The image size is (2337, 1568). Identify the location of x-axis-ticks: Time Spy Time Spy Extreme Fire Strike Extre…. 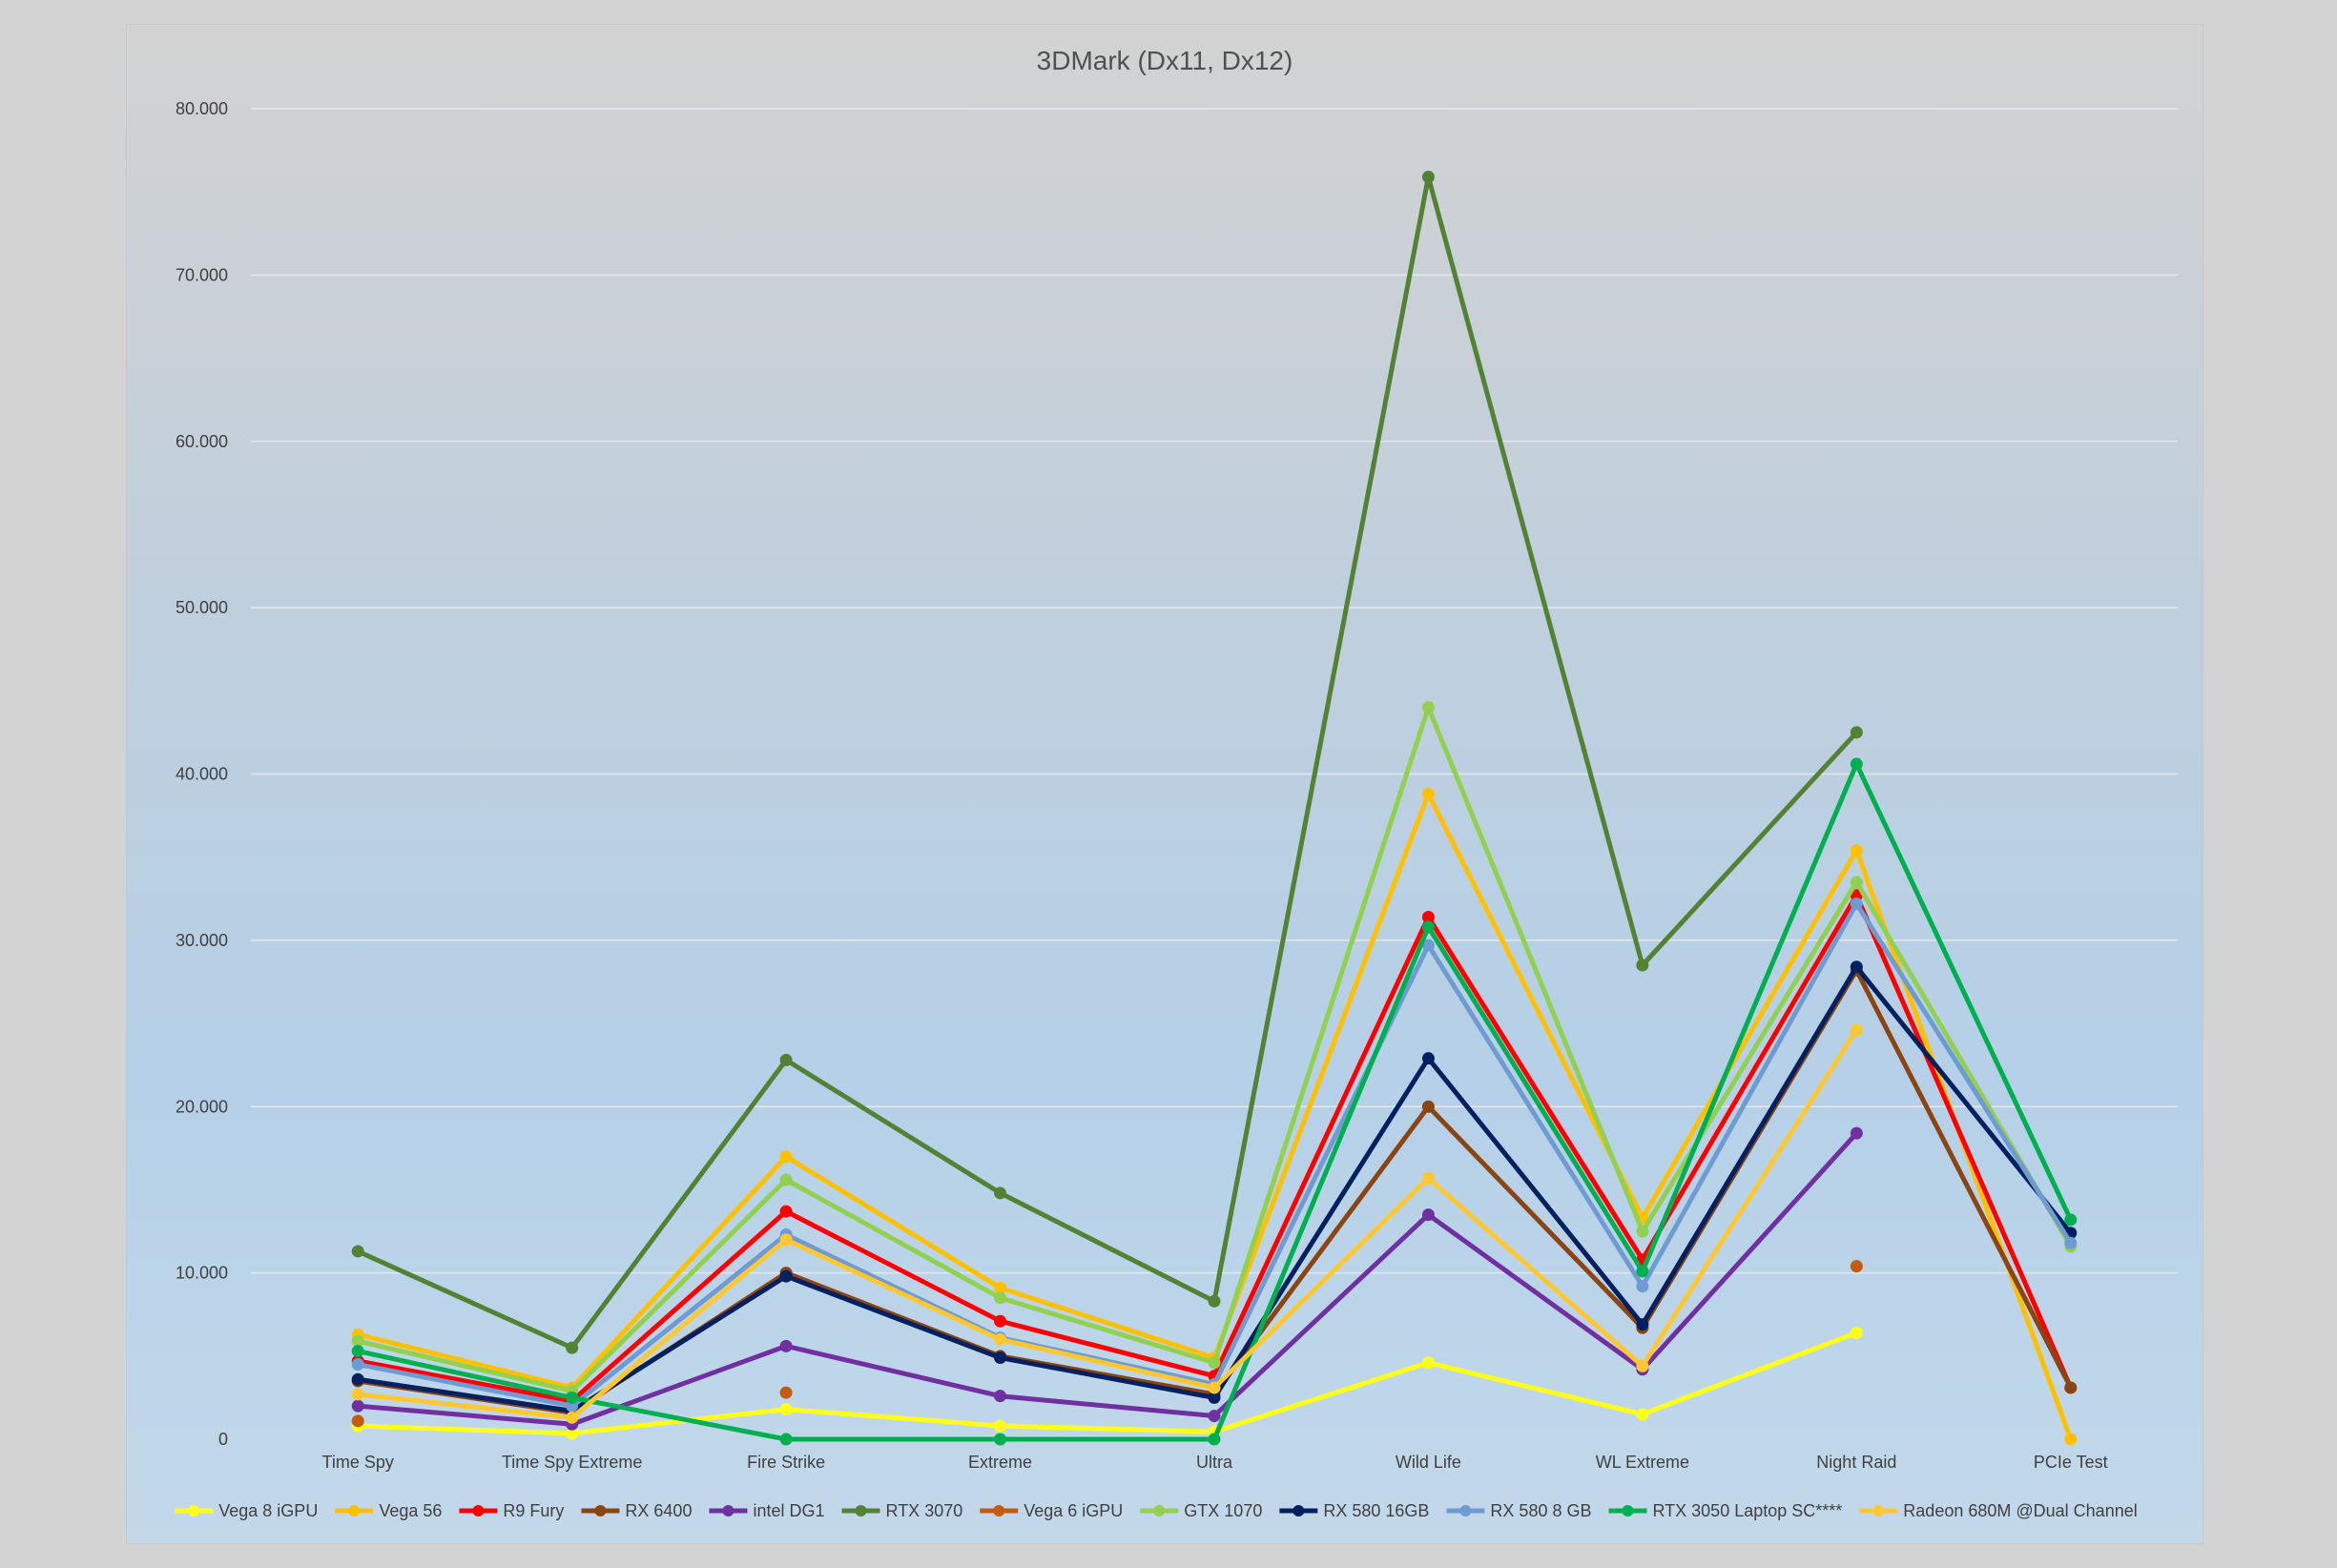
(1215, 1462).